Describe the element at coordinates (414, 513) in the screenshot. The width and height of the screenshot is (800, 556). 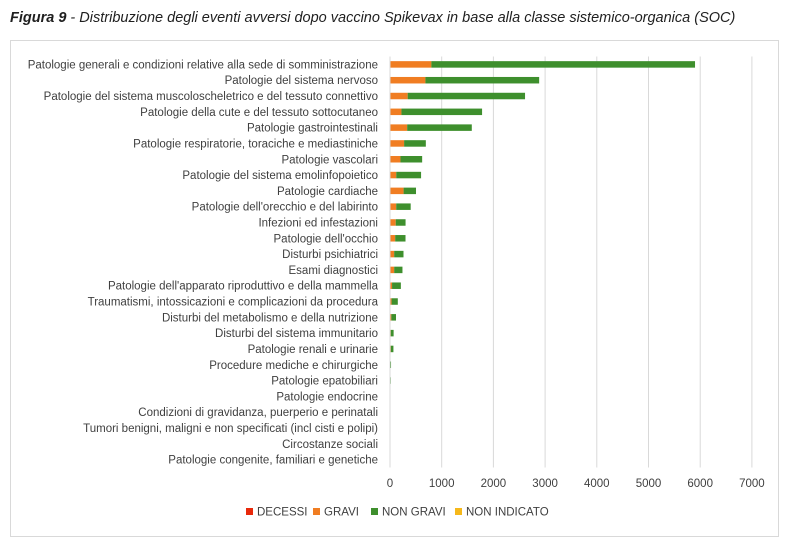
I see `legend-label: NON GRAVI` at that location.